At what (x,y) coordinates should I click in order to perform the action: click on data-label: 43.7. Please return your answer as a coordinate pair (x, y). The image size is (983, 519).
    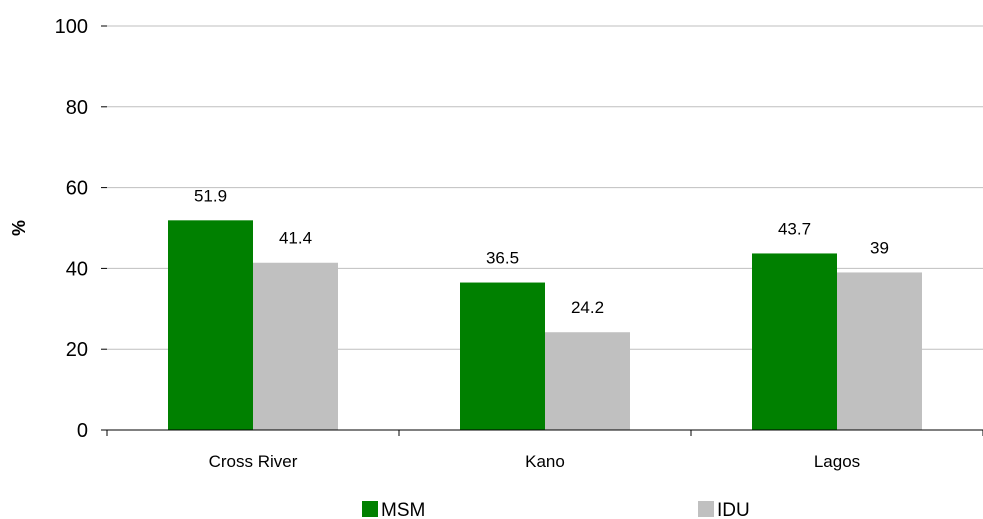
    Looking at the image, I should click on (794, 228).